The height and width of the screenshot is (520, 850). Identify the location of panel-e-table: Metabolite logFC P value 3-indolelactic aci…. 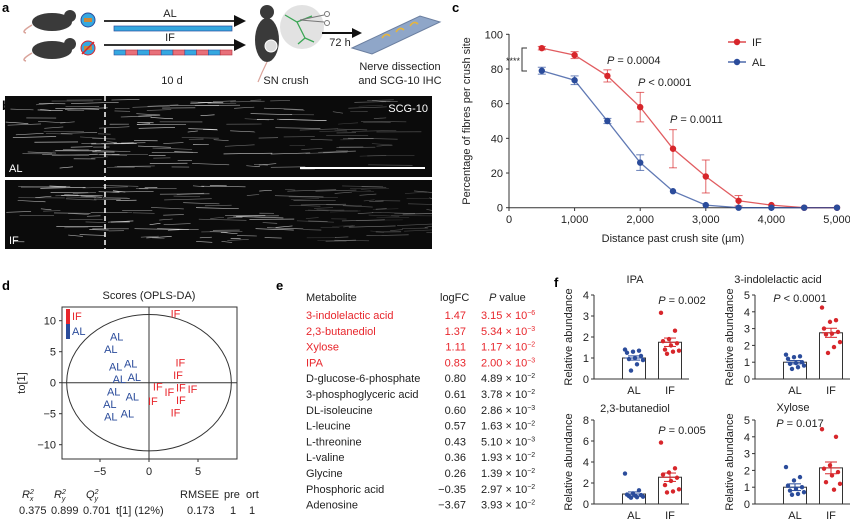
(420, 402).